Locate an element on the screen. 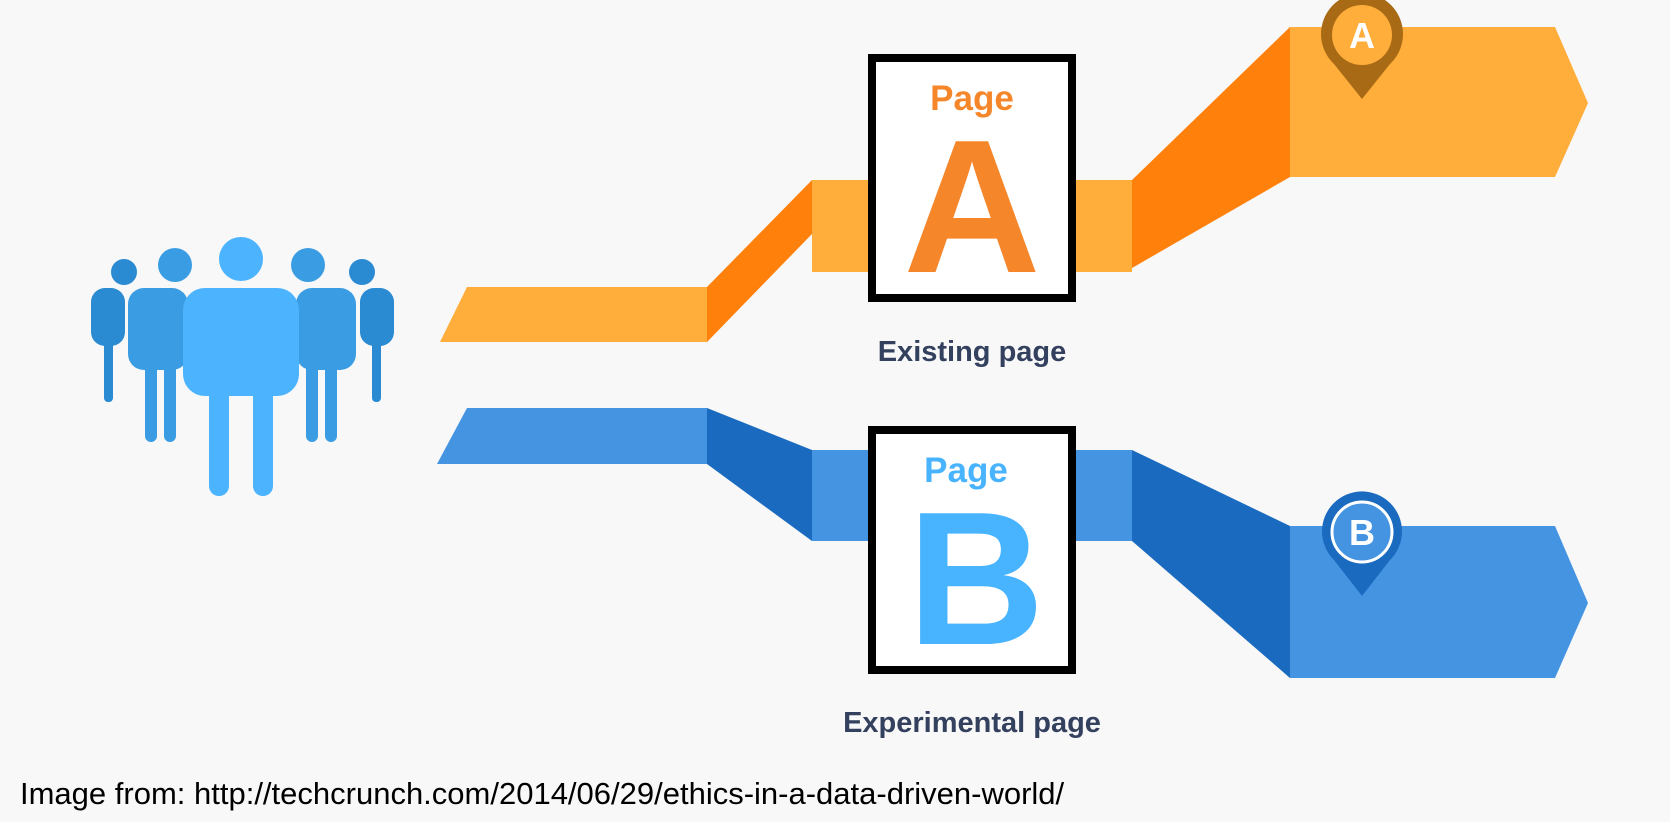 This screenshot has width=1670, height=822. experimental-page-label: Experimental page is located at coordinates (972, 723).